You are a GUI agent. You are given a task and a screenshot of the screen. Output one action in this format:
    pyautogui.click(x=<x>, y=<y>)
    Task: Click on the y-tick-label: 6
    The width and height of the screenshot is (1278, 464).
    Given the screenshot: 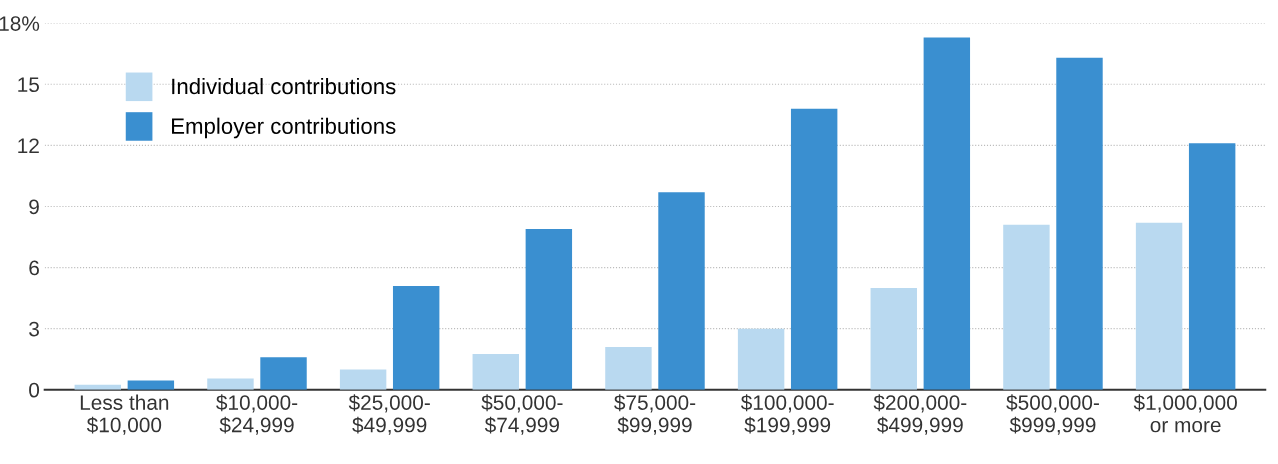 What is the action you would take?
    pyautogui.click(x=34, y=268)
    